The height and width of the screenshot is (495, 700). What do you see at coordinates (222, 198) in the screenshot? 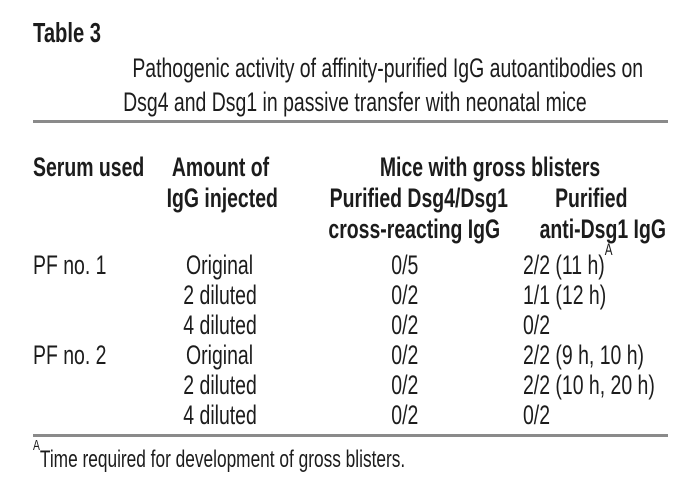
I see `column-header-amount-line2: IgG injected` at bounding box center [222, 198].